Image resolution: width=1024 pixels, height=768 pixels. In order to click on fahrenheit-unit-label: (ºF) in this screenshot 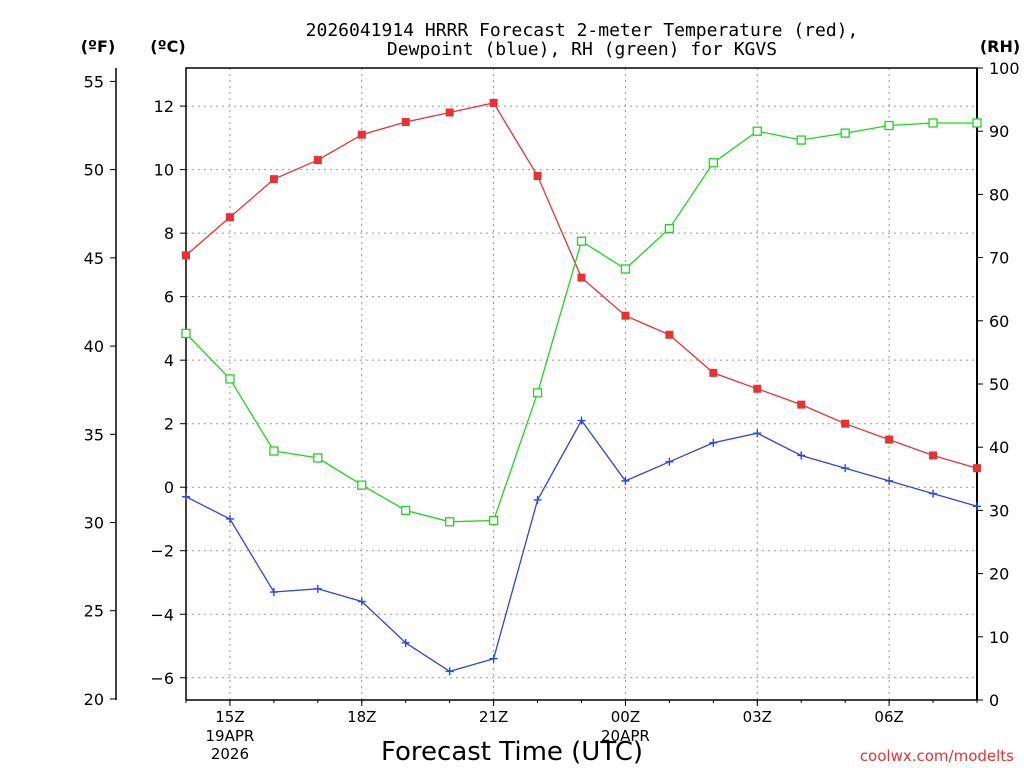, I will do `click(98, 46)`.